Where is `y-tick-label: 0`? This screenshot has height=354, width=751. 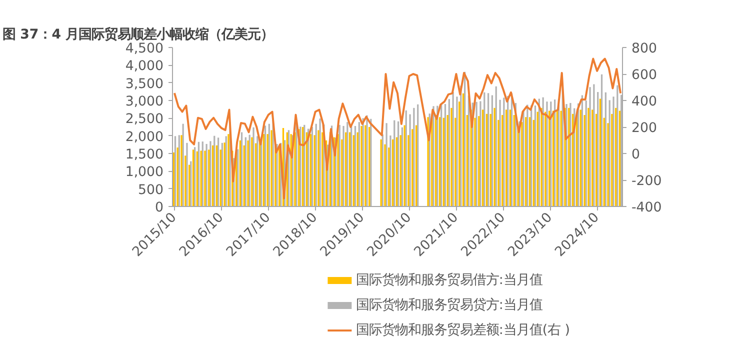
y-tick-label: 0 is located at coordinates (159, 208).